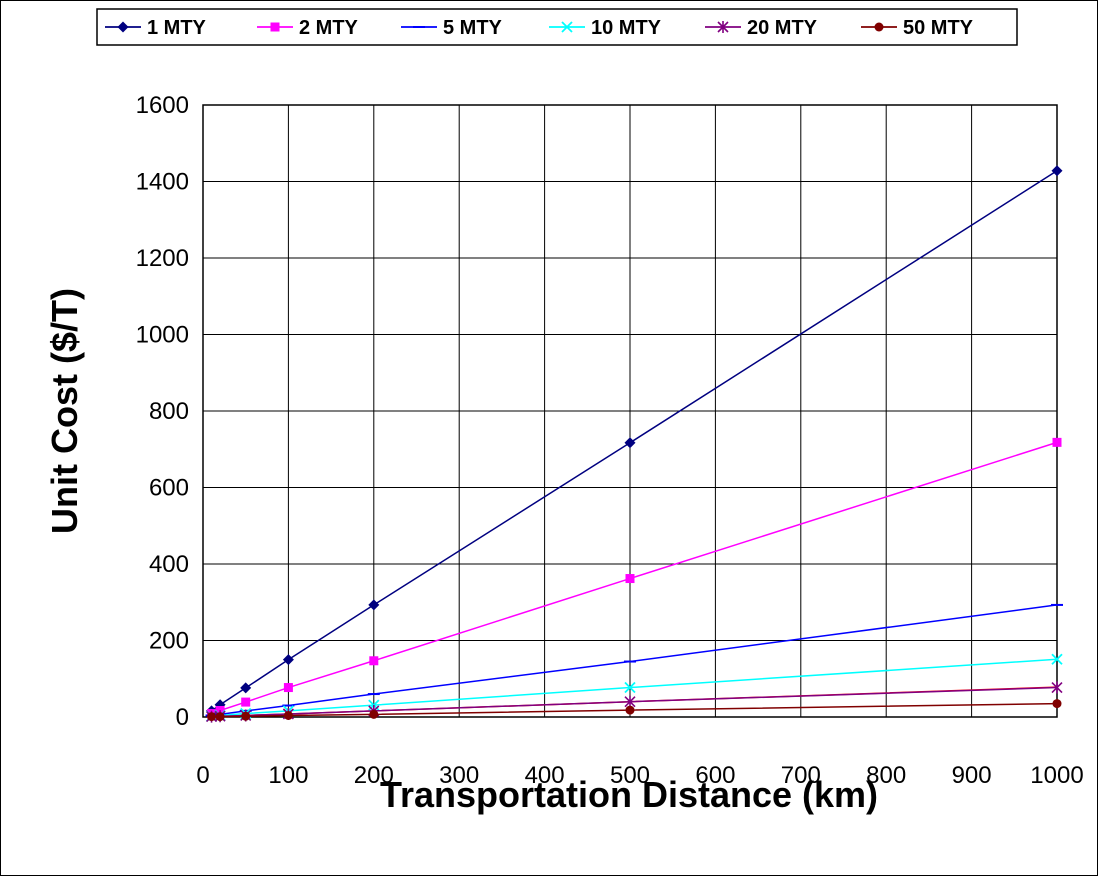 The width and height of the screenshot is (1098, 877). I want to click on x-tick-label: 700, so click(801, 775).